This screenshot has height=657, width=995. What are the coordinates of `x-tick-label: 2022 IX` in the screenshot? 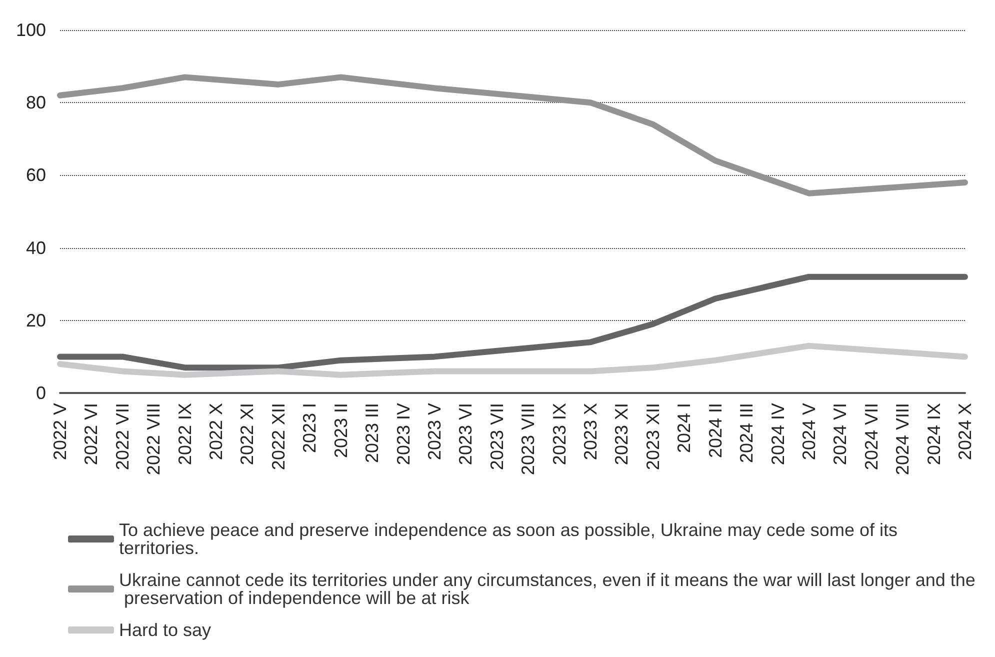 It's located at (184, 434).